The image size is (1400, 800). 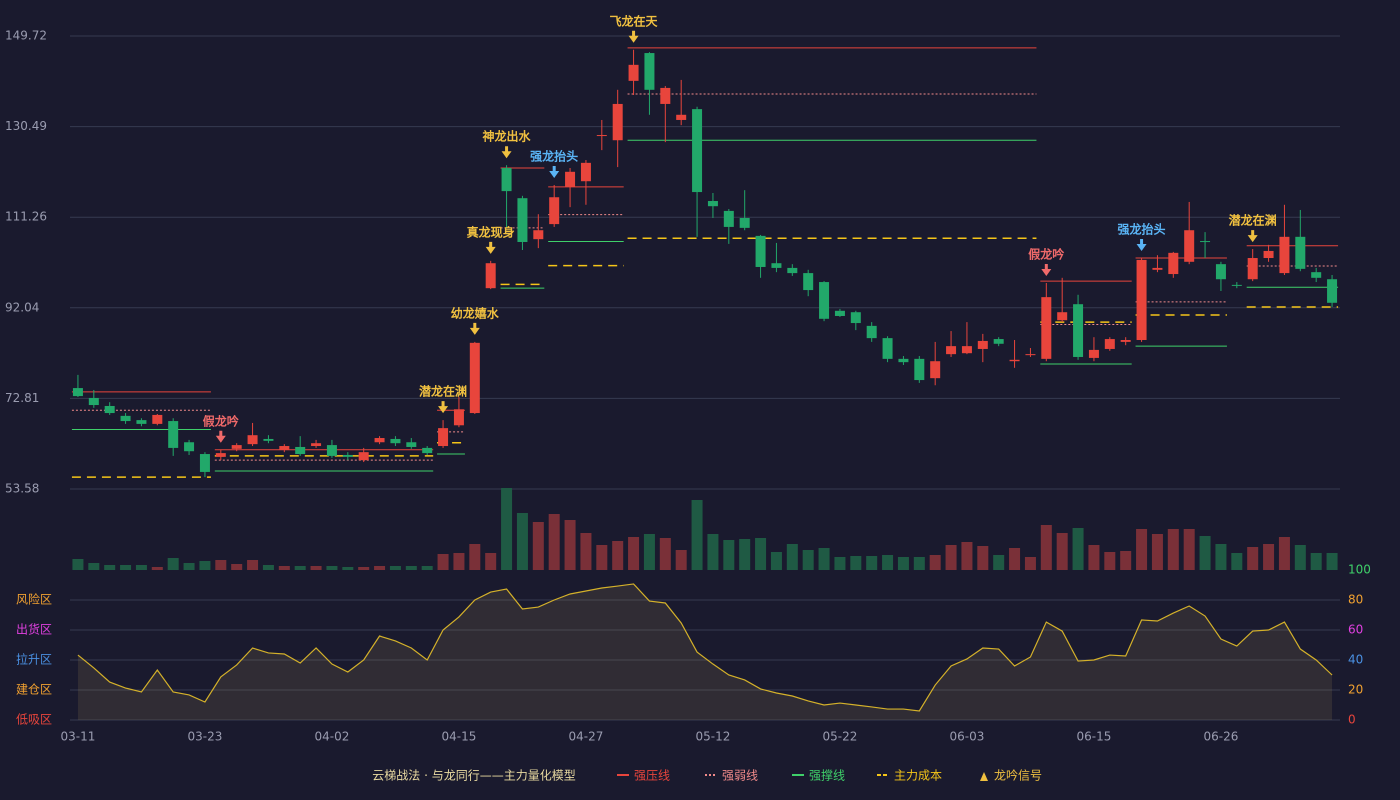 What do you see at coordinates (473, 776) in the screenshot?
I see `legend-title: 云梯战法 · 与龙同行——主力量化模型` at bounding box center [473, 776].